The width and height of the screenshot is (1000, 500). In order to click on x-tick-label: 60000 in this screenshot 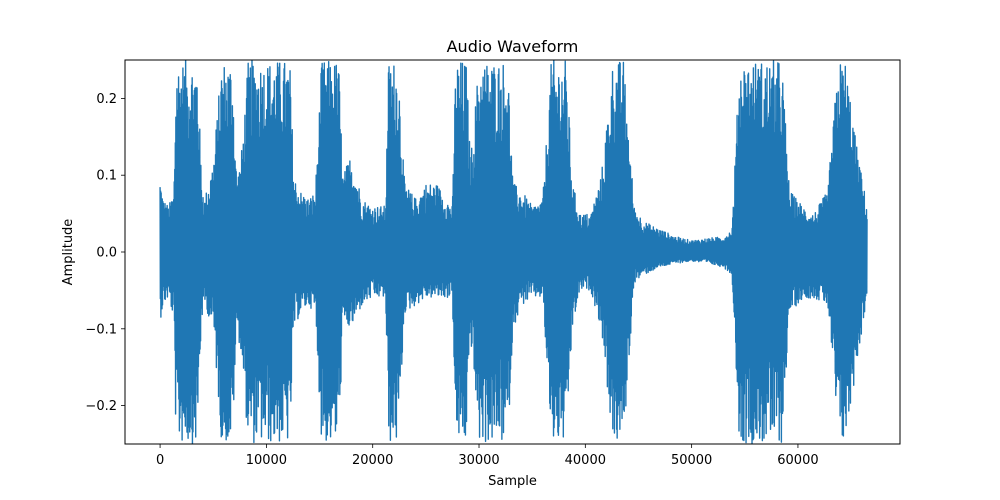, I will do `click(797, 460)`.